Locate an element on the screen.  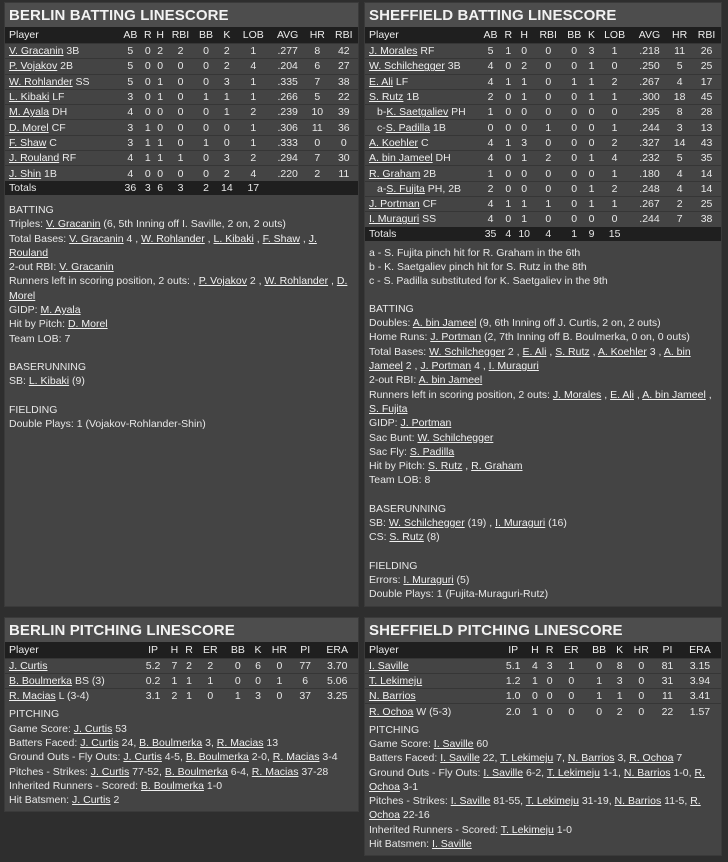
player-link: J. Rouland is located at coordinates (34, 158).